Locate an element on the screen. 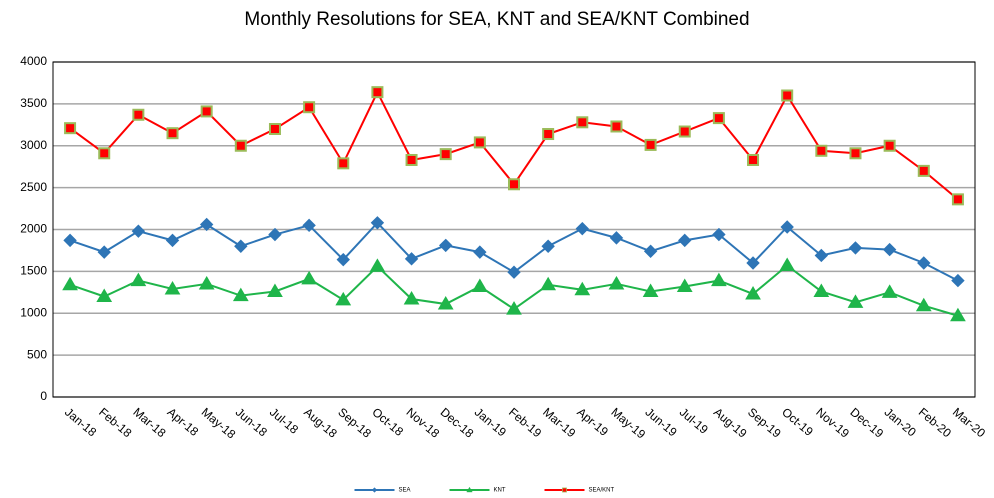 This screenshot has width=994, height=498. x-tick-label: Jun-18 is located at coordinates (251, 422).